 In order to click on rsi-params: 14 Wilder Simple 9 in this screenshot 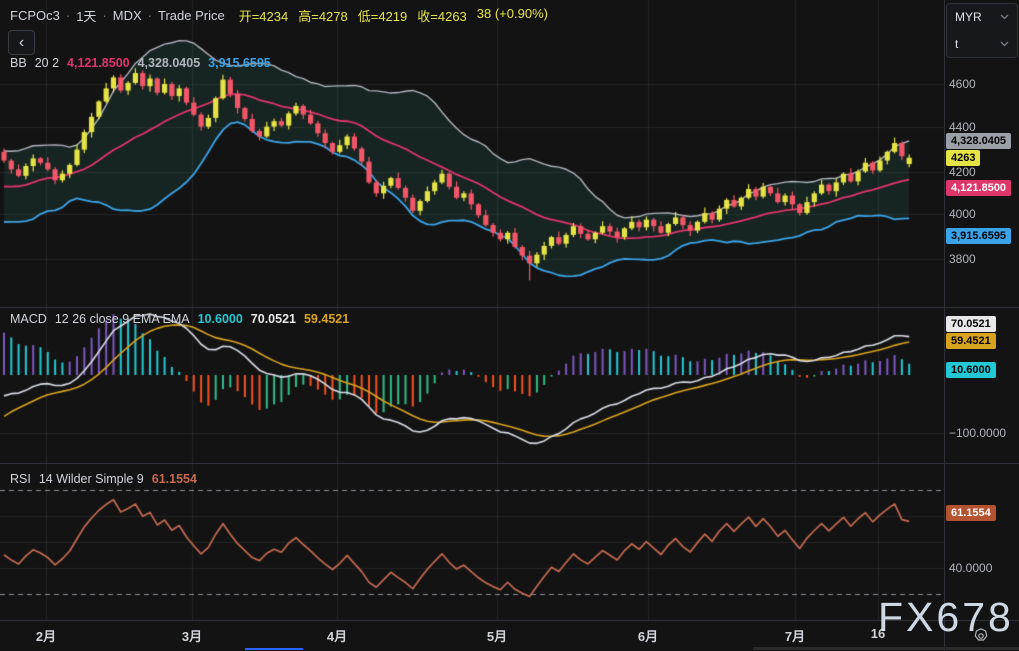, I will do `click(91, 479)`.